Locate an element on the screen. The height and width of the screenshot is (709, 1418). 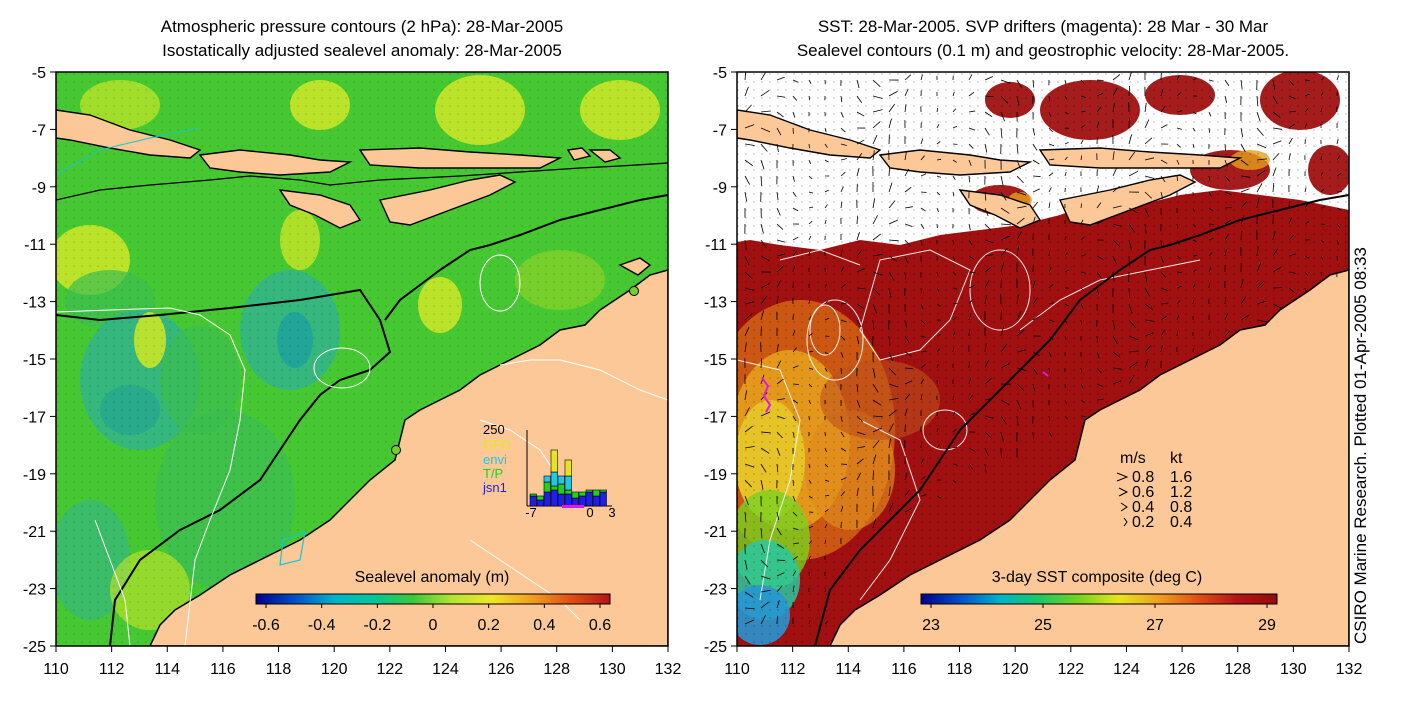
x-tick-label: 124 is located at coordinates (1126, 669).